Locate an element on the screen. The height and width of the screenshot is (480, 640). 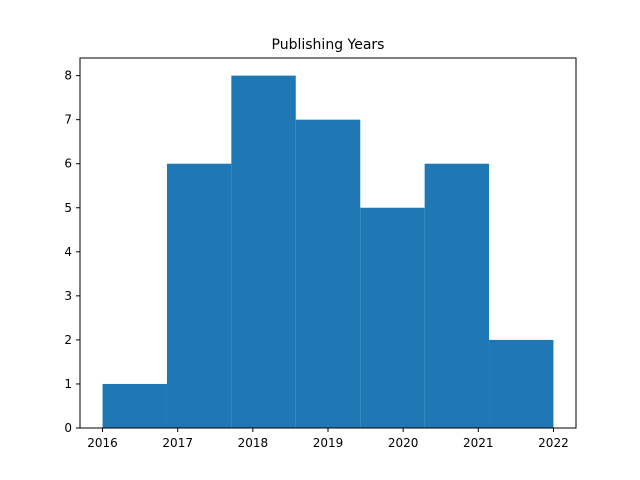
x-tick-label: 2020 is located at coordinates (403, 443).